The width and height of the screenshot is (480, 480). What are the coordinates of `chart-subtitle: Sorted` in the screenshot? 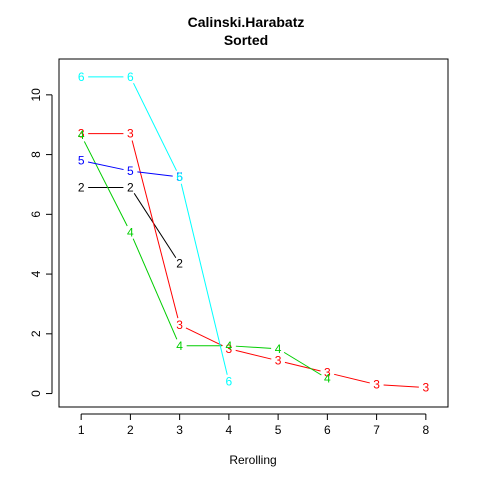 It's located at (246, 40).